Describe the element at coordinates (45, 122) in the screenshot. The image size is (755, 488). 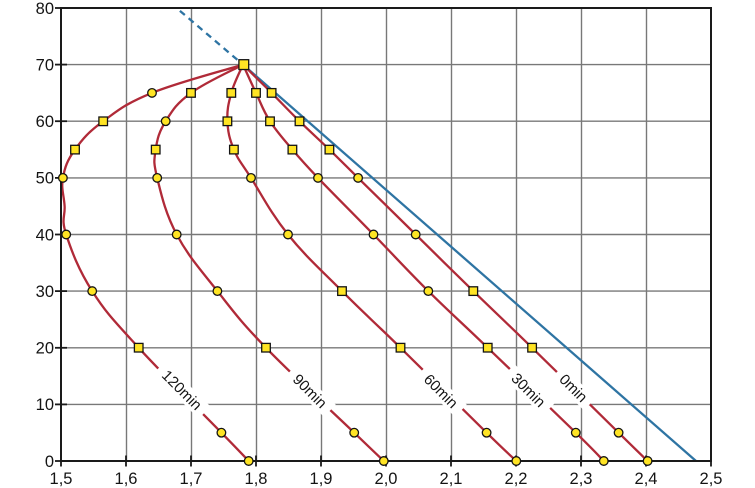
I see `svg-text: 60` at that location.